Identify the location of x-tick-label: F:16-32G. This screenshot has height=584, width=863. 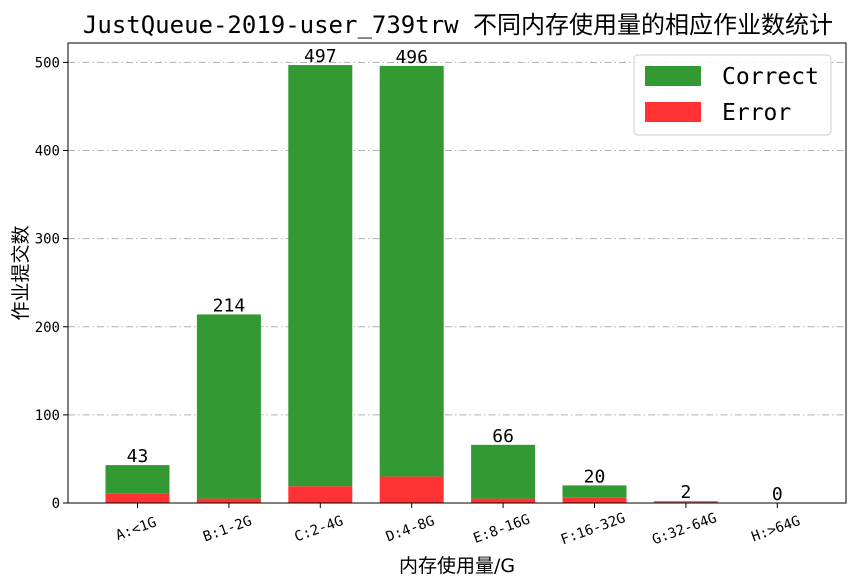
(593, 529).